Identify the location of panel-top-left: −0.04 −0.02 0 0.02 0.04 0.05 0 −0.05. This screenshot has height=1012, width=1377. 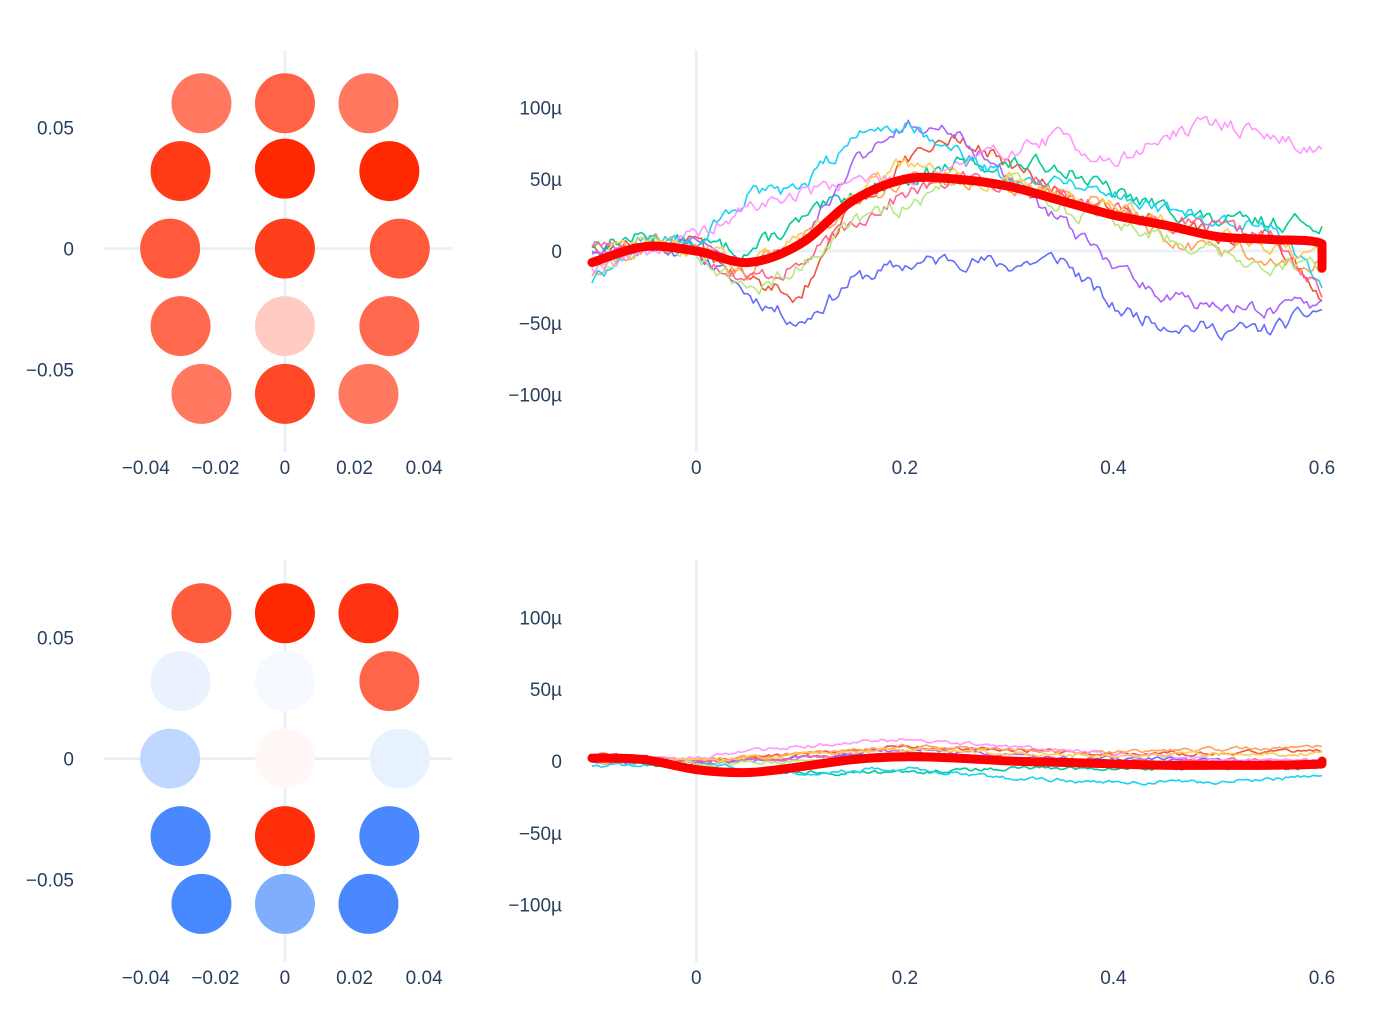
(239, 264).